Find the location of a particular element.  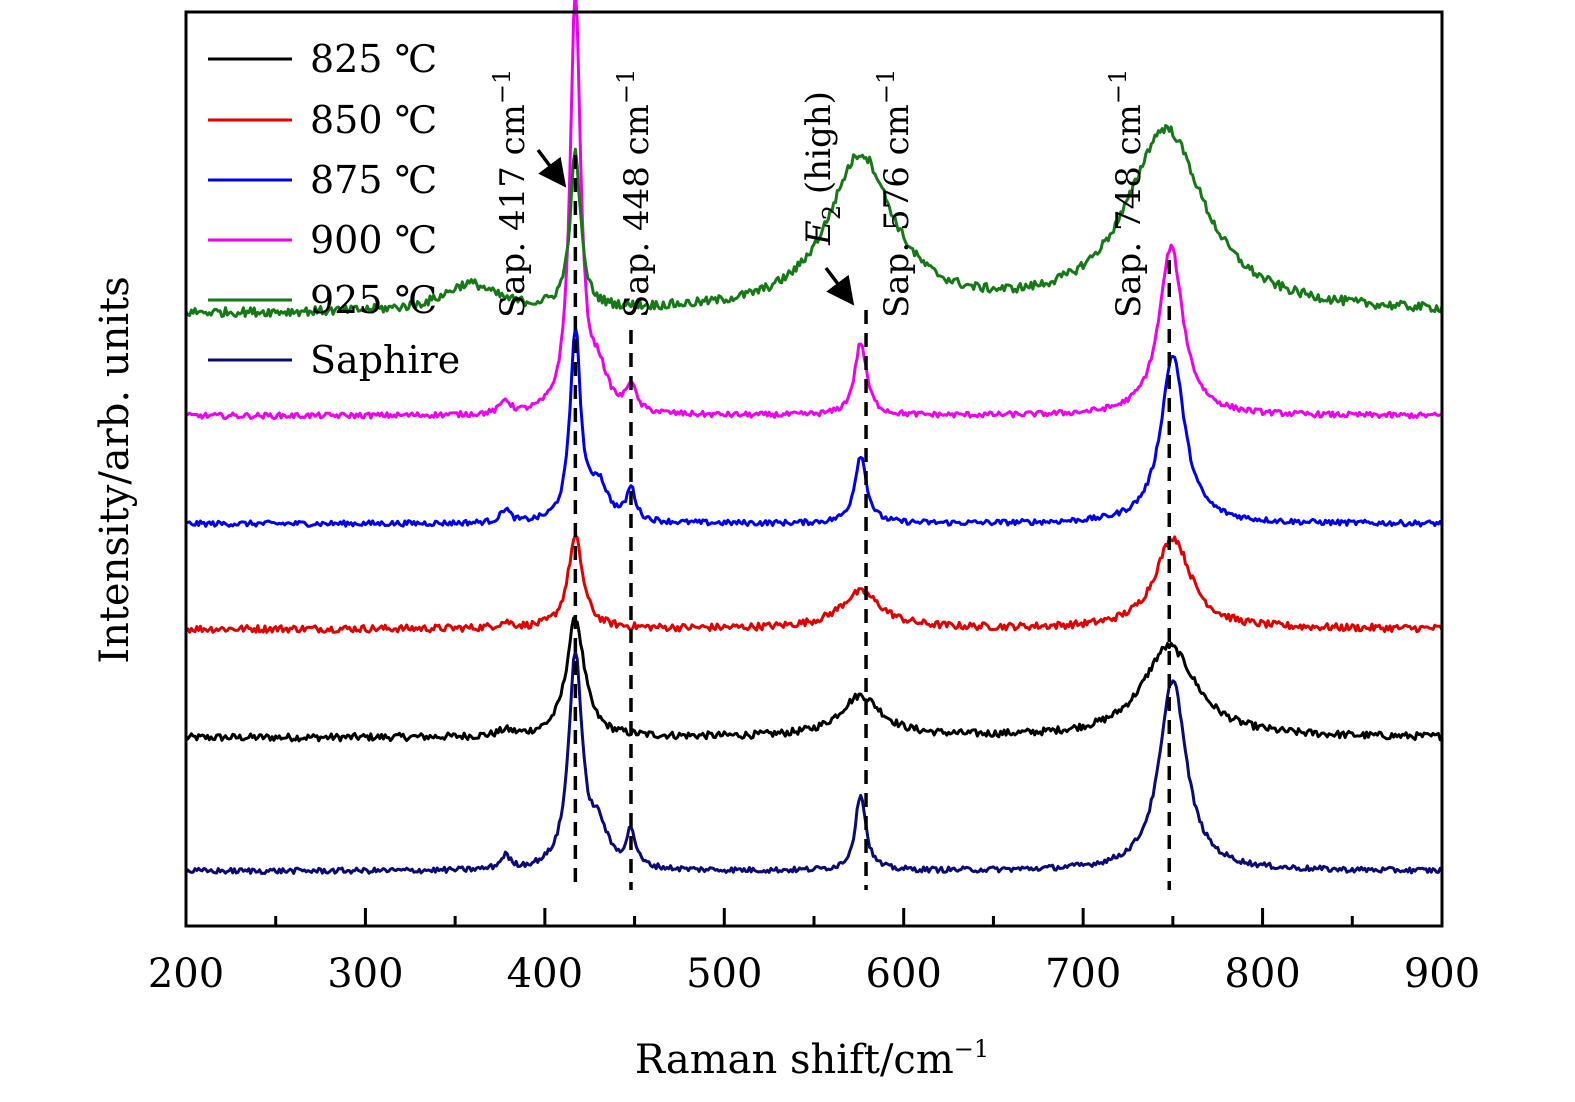

svg-text: Sap. 748 cm−1 is located at coordinates (1126, 193).